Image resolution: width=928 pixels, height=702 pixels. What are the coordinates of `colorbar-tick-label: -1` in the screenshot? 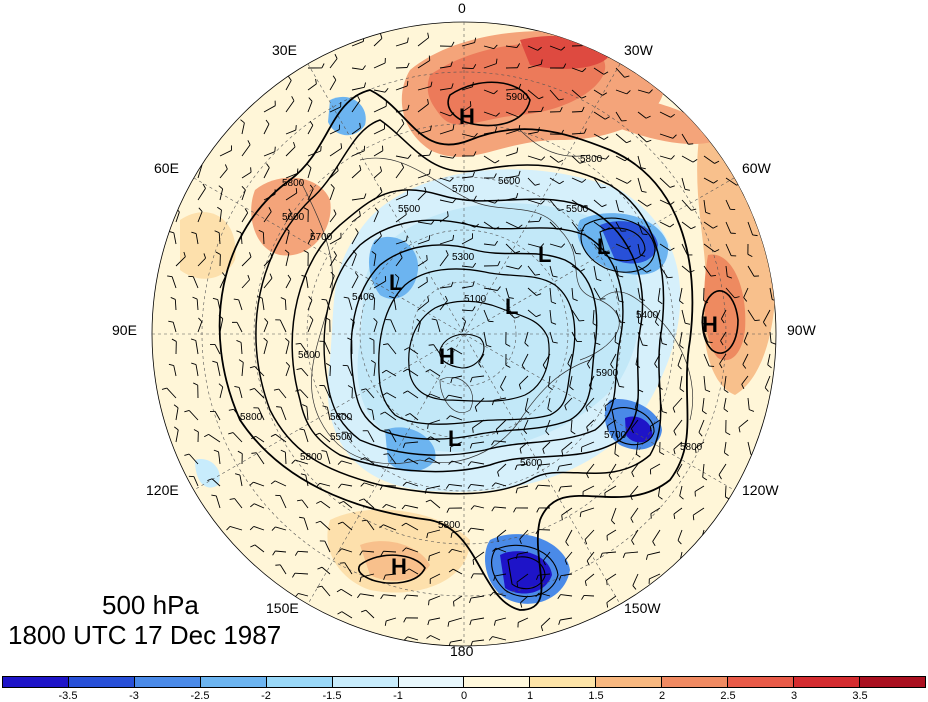 It's located at (398, 696).